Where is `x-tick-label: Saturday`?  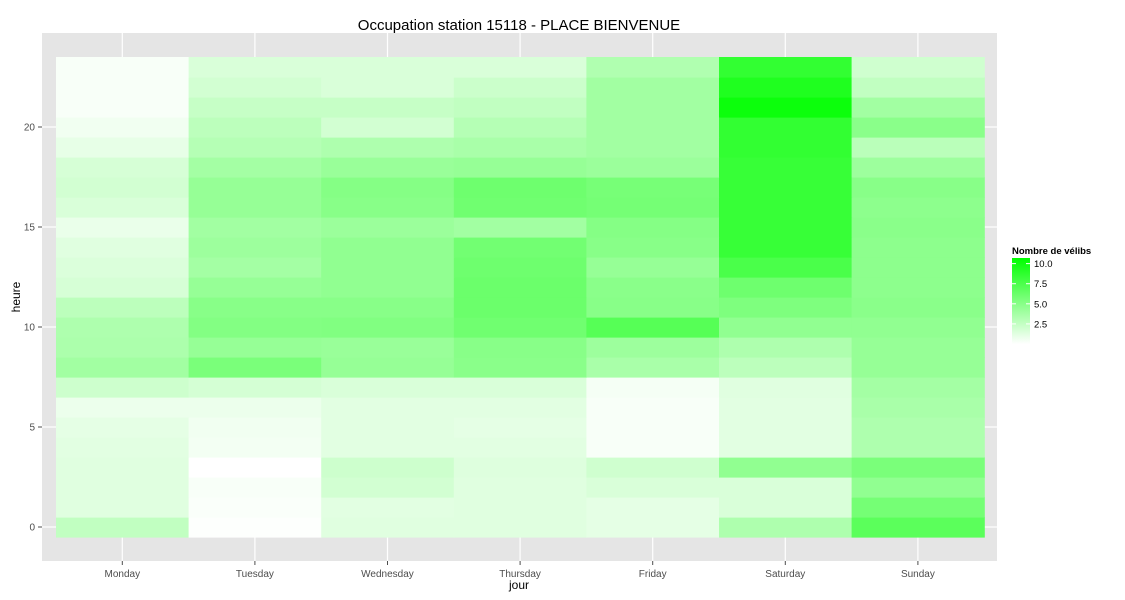 x-tick-label: Saturday is located at coordinates (785, 574).